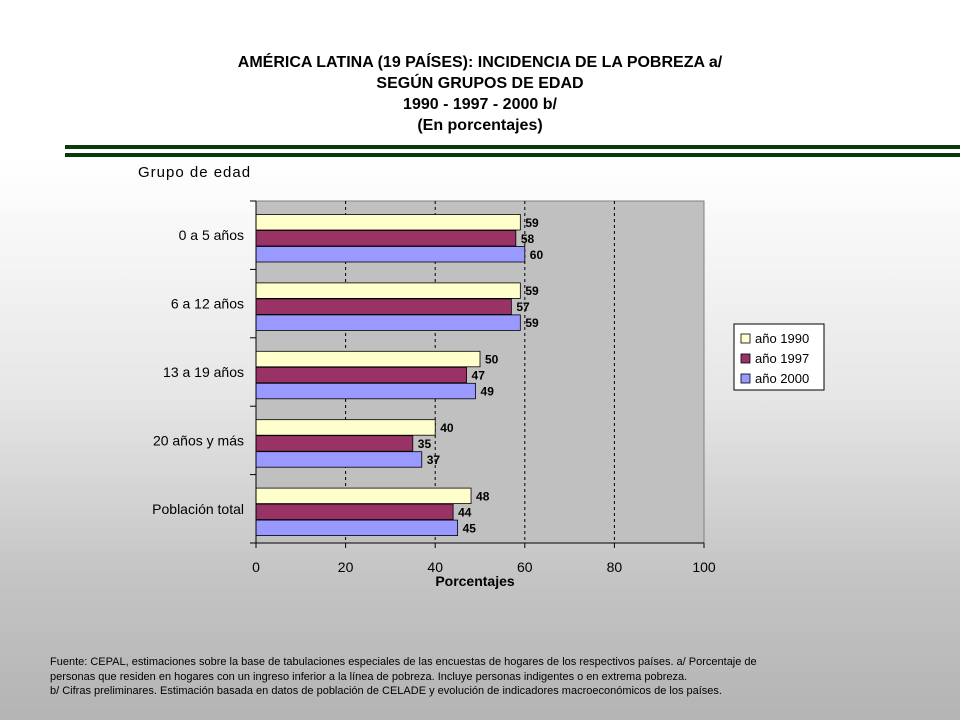  I want to click on data-label-3-series-3: 49, so click(488, 392).